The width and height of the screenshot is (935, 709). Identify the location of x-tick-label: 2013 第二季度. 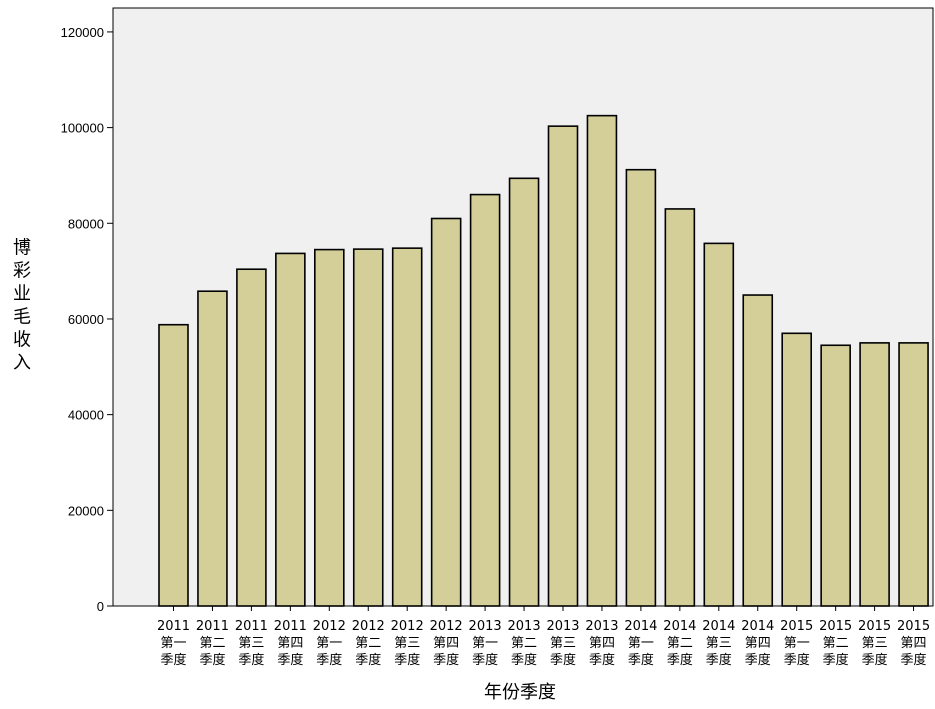
(524, 643).